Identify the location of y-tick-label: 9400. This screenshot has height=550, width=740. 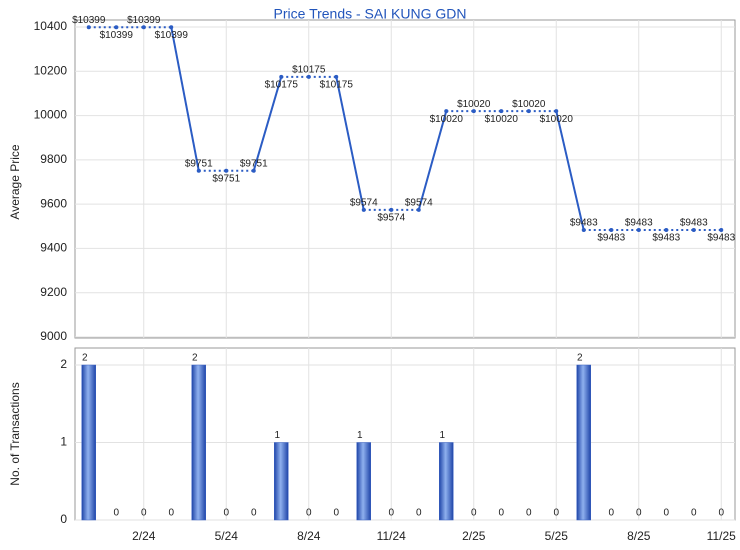
(53, 248).